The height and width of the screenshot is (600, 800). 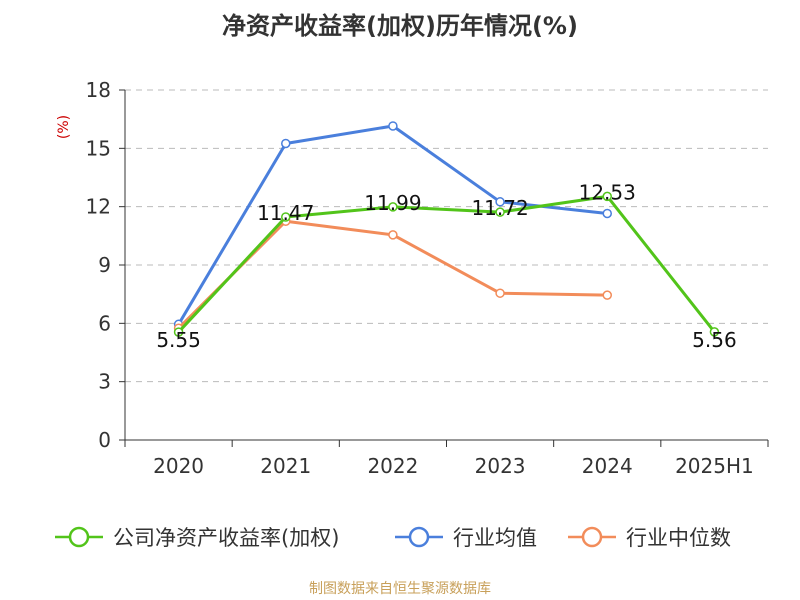 I want to click on y-tick-label: 9, so click(x=104, y=265).